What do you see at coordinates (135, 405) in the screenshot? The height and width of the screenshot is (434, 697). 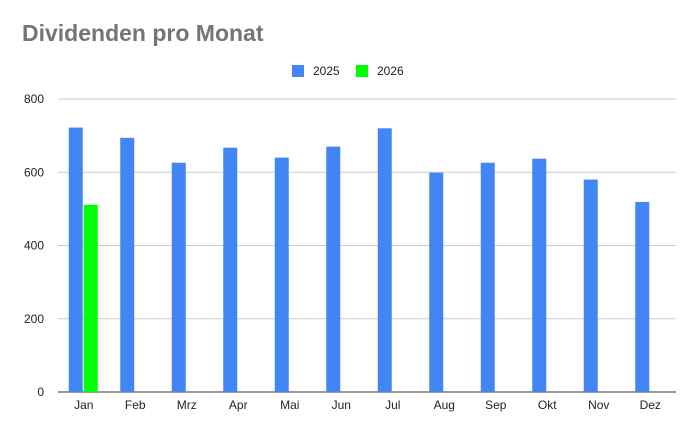 I see `x-tick-label: Feb` at bounding box center [135, 405].